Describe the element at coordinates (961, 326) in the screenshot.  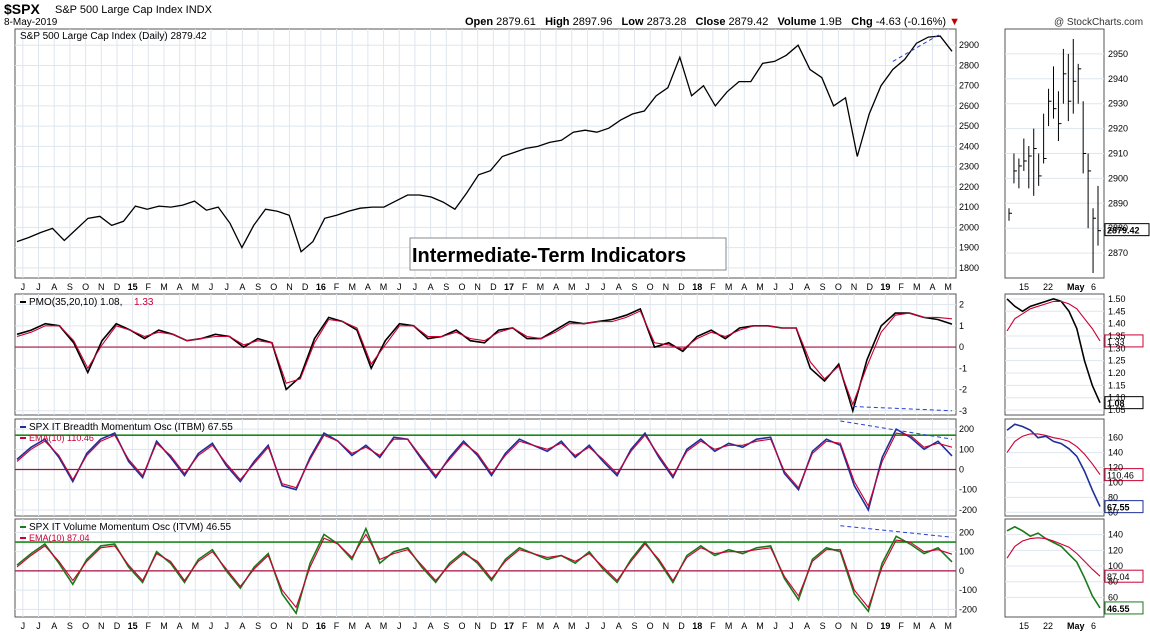
I see `y-tick-label: 1` at that location.